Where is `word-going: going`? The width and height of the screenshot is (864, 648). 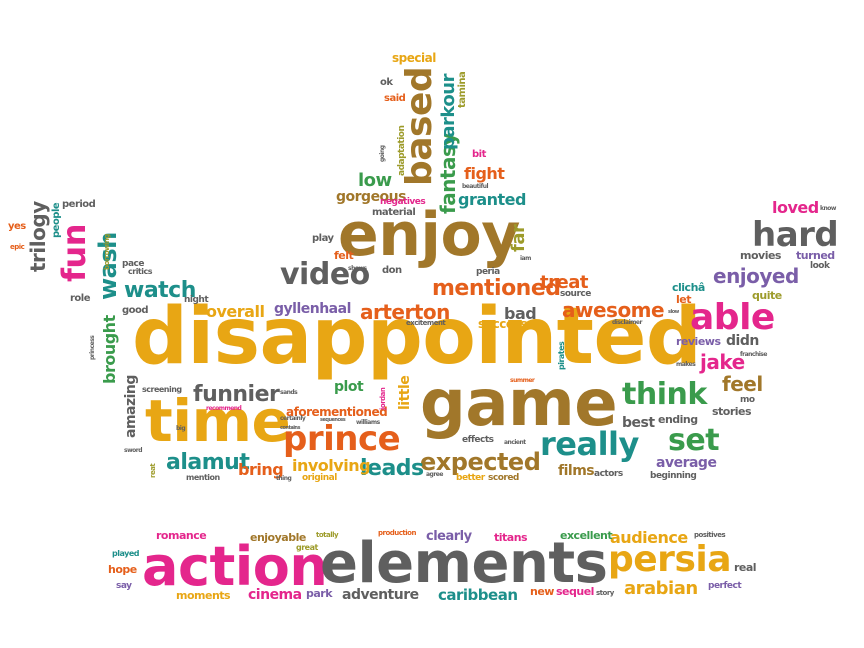
word-going: going is located at coordinates (382, 153).